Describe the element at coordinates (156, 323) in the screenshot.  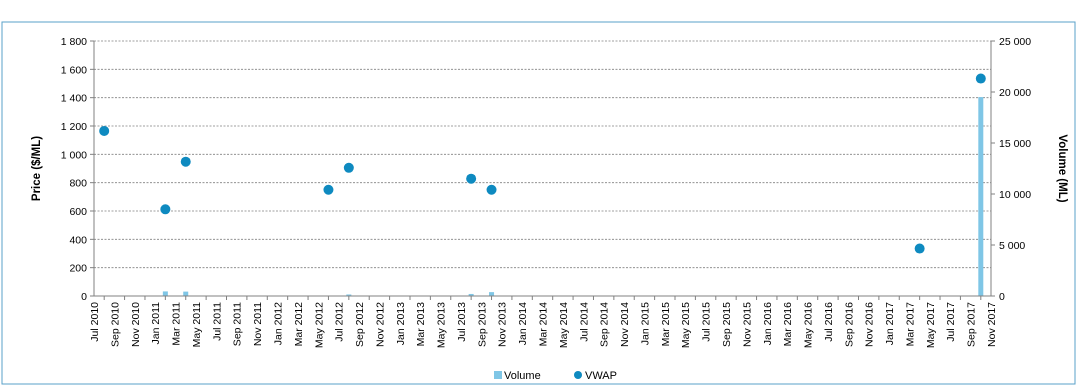
I see `x-tick-label: Jan 2011` at that location.